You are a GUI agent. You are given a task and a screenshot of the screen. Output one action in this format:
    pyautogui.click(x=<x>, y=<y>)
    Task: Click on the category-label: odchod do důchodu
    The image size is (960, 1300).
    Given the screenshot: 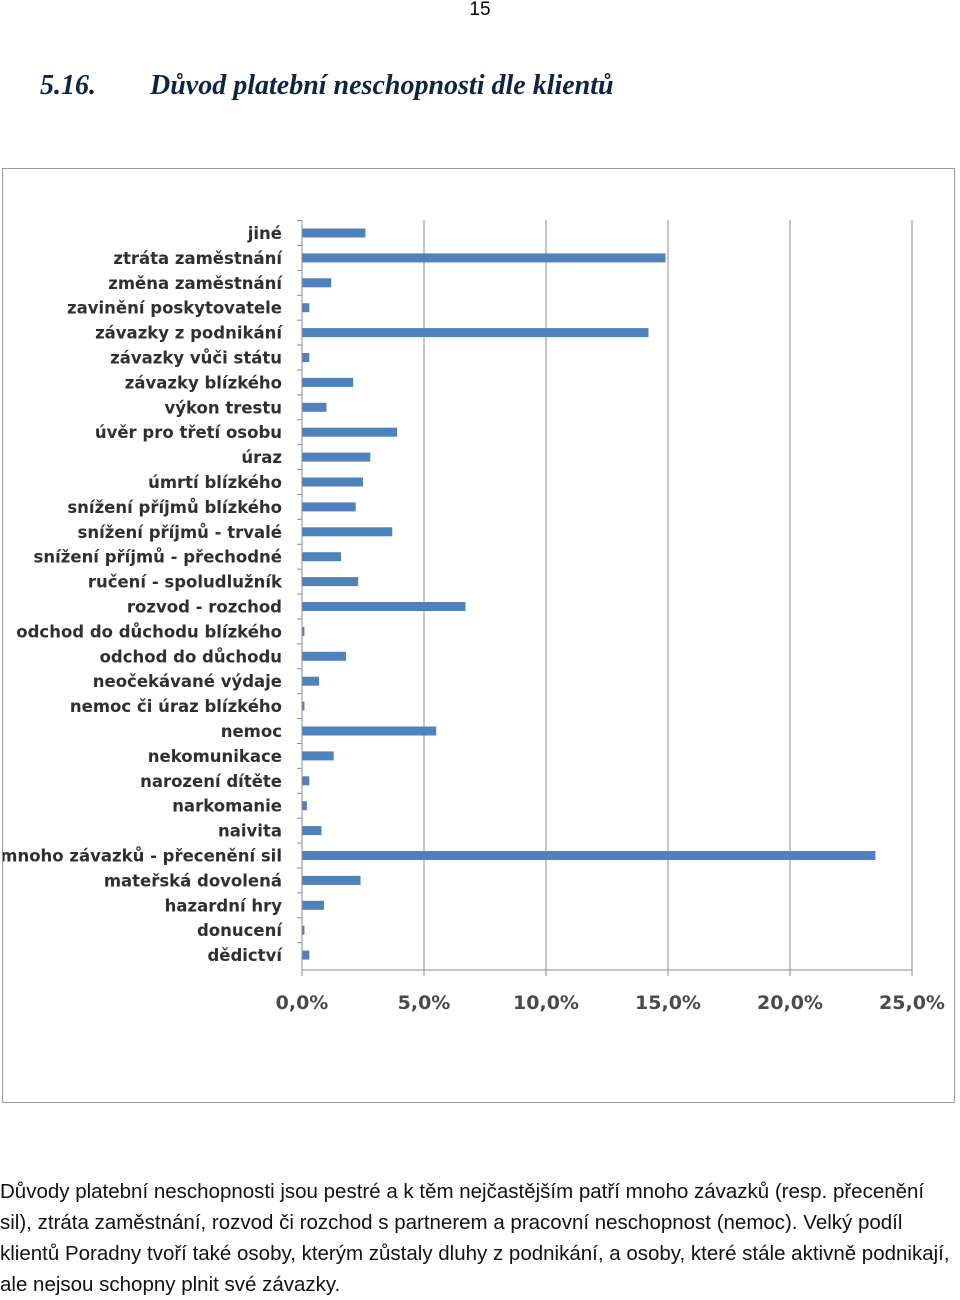 What is the action you would take?
    pyautogui.click(x=191, y=656)
    